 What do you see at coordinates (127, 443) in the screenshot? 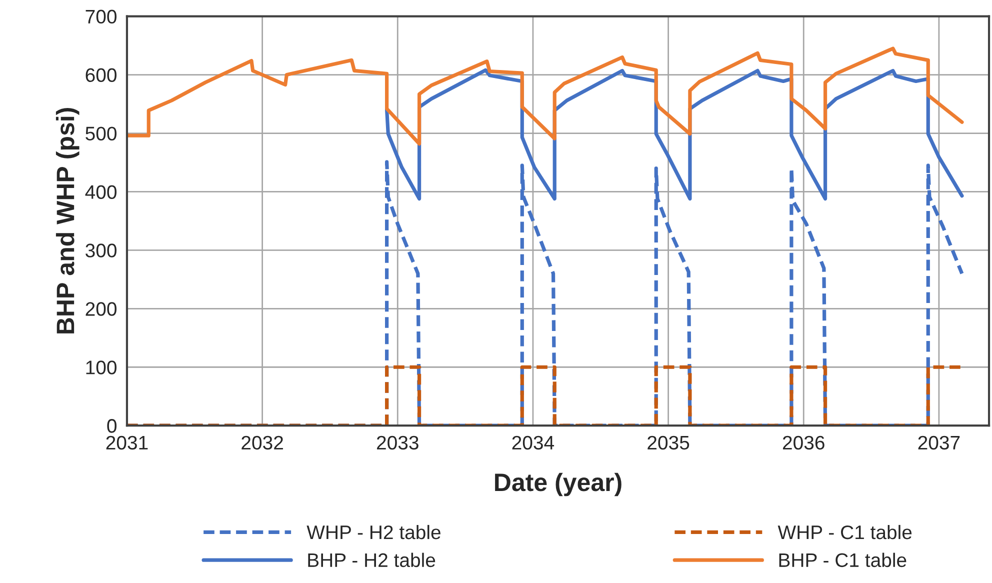
I see `x-tick-label: 2031` at bounding box center [127, 443].